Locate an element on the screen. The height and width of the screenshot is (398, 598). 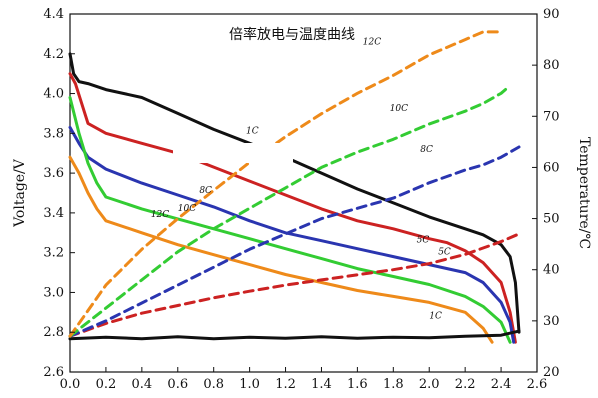
y-tick-label: 3.2 is located at coordinates (53, 253).